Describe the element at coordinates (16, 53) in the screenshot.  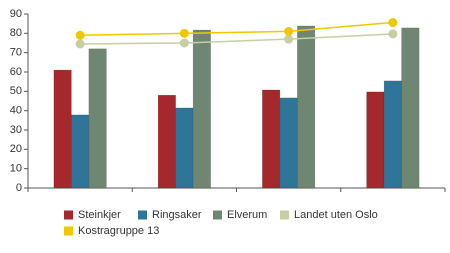
I see `y-tick-label: 70` at that location.